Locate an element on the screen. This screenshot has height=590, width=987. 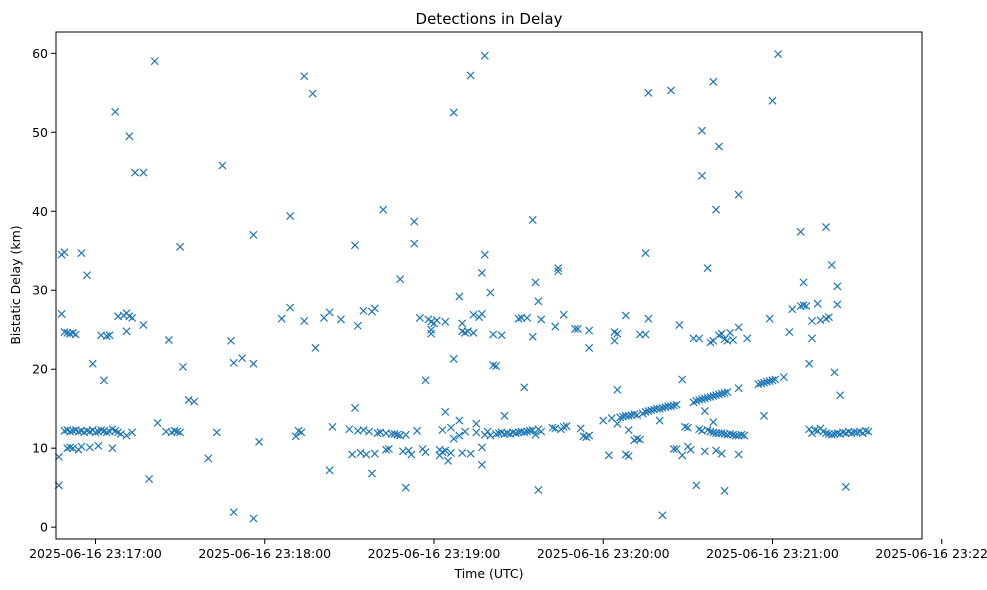
y-tick-label: 20 is located at coordinates (40, 369).